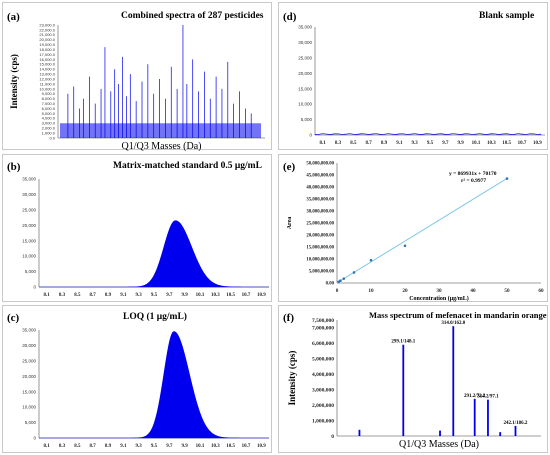  What do you see at coordinates (230, 295) in the screenshot?
I see `x-tick-label: 10.5` at bounding box center [230, 295].